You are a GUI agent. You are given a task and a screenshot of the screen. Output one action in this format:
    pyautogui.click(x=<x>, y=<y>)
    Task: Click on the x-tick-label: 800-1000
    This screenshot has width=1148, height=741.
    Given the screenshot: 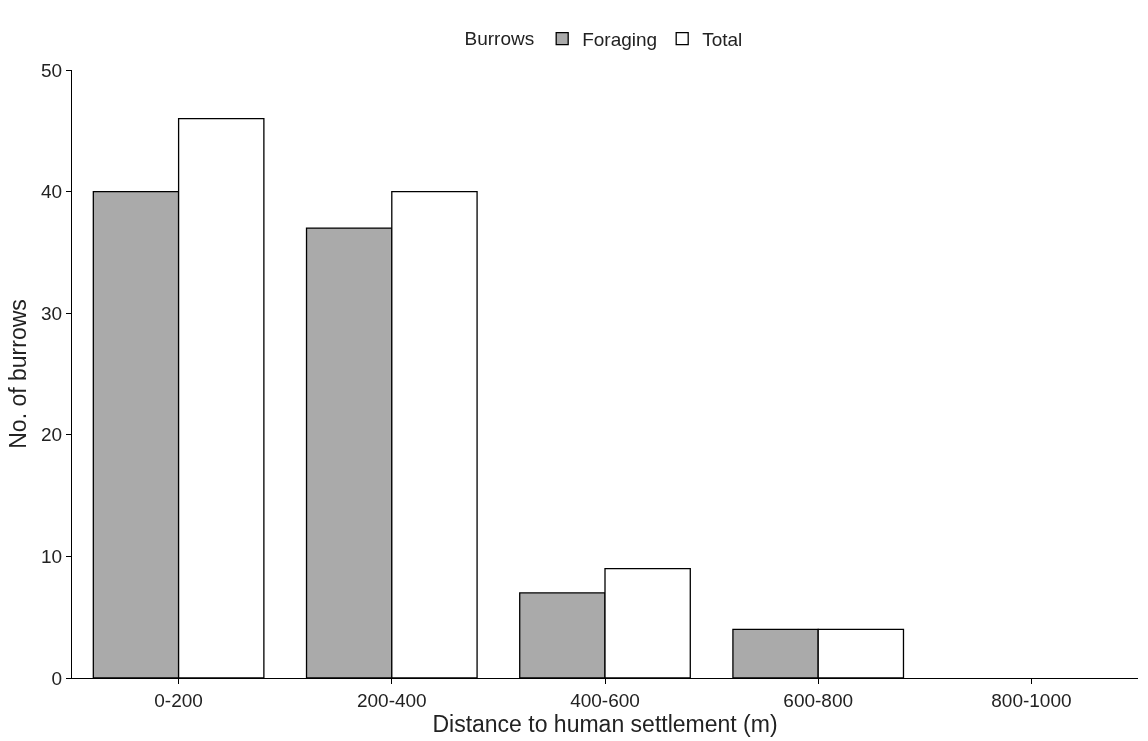 What is the action you would take?
    pyautogui.click(x=1031, y=700)
    